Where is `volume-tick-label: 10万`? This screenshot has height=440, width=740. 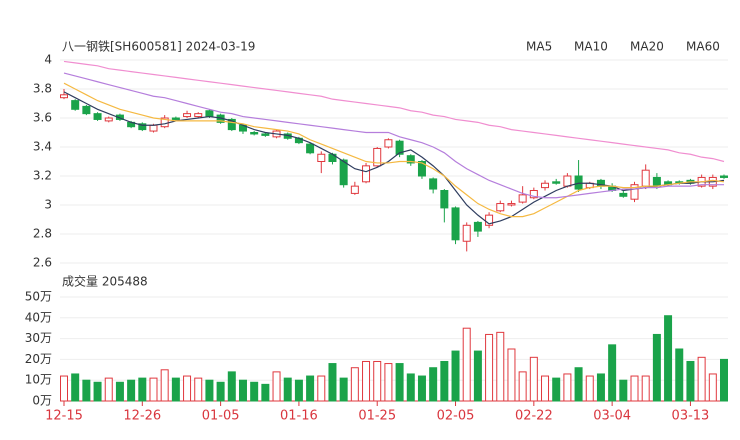
volume-tick-label: 10万 is located at coordinates (38, 380).